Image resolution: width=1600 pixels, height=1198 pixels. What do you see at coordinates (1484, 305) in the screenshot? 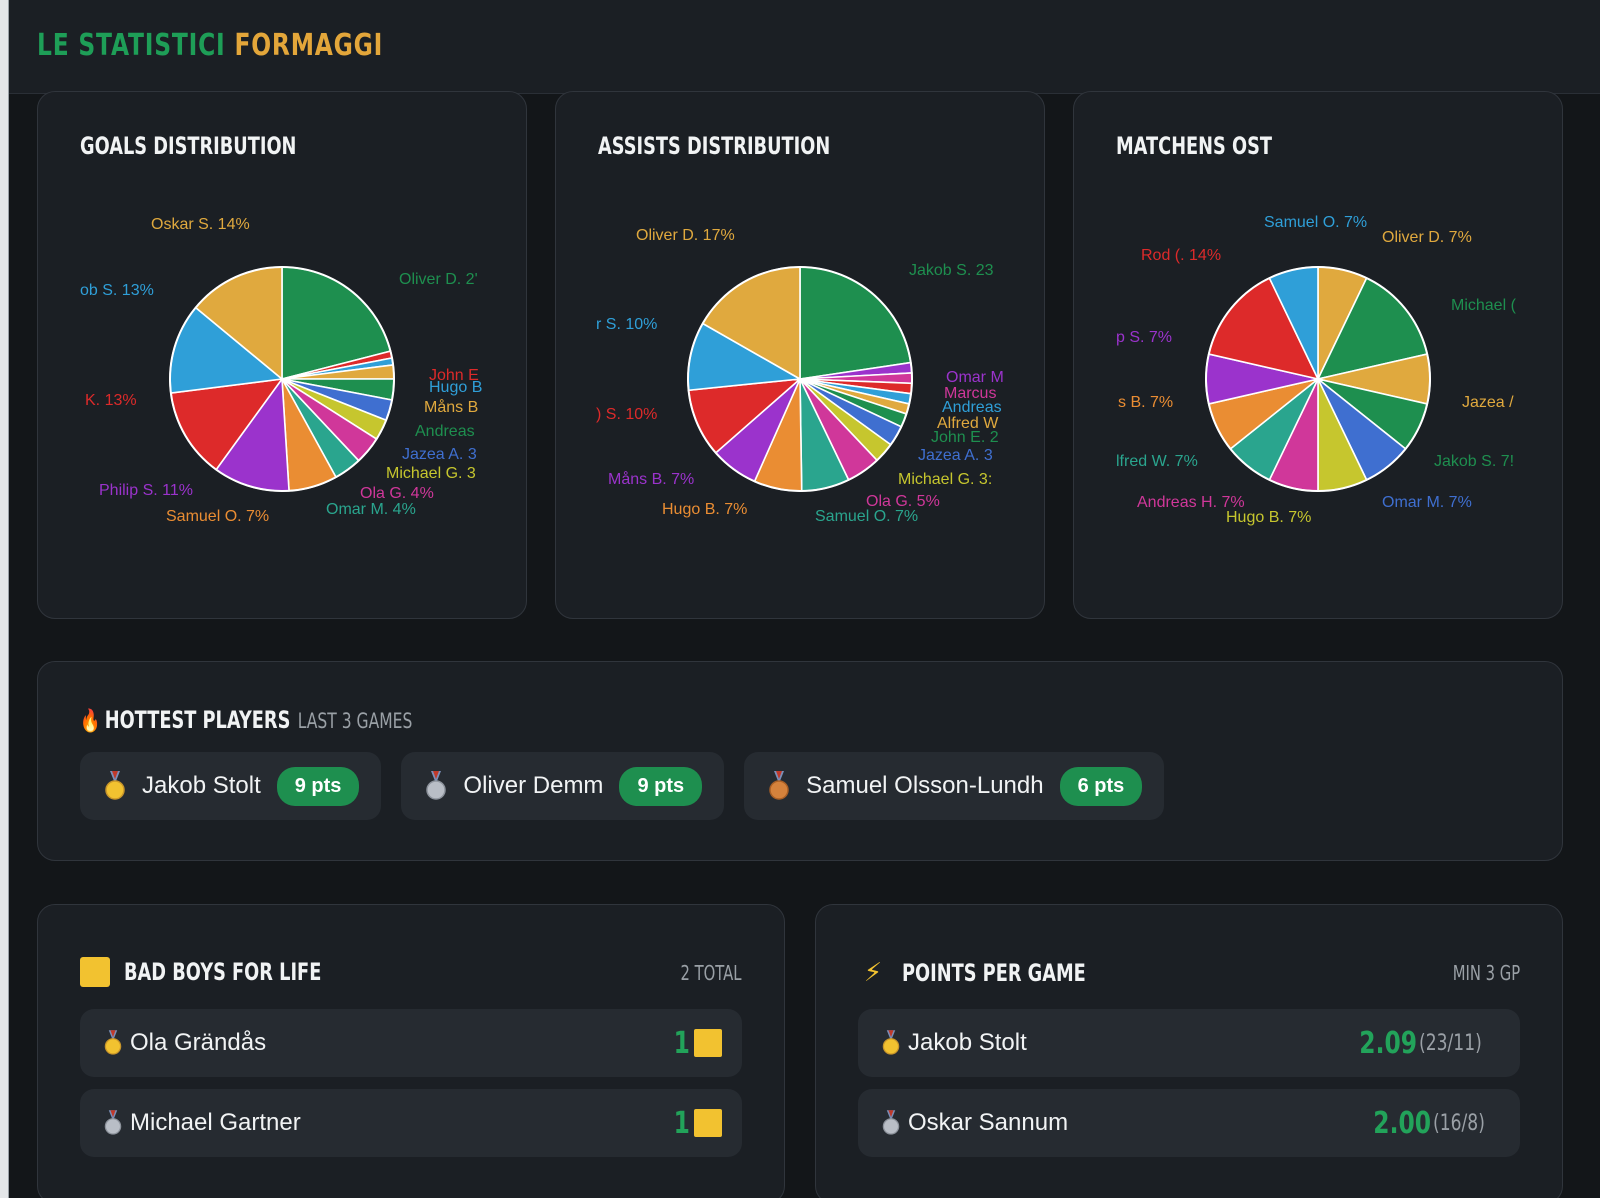
I see `pie-label: Michael (` at bounding box center [1484, 305].